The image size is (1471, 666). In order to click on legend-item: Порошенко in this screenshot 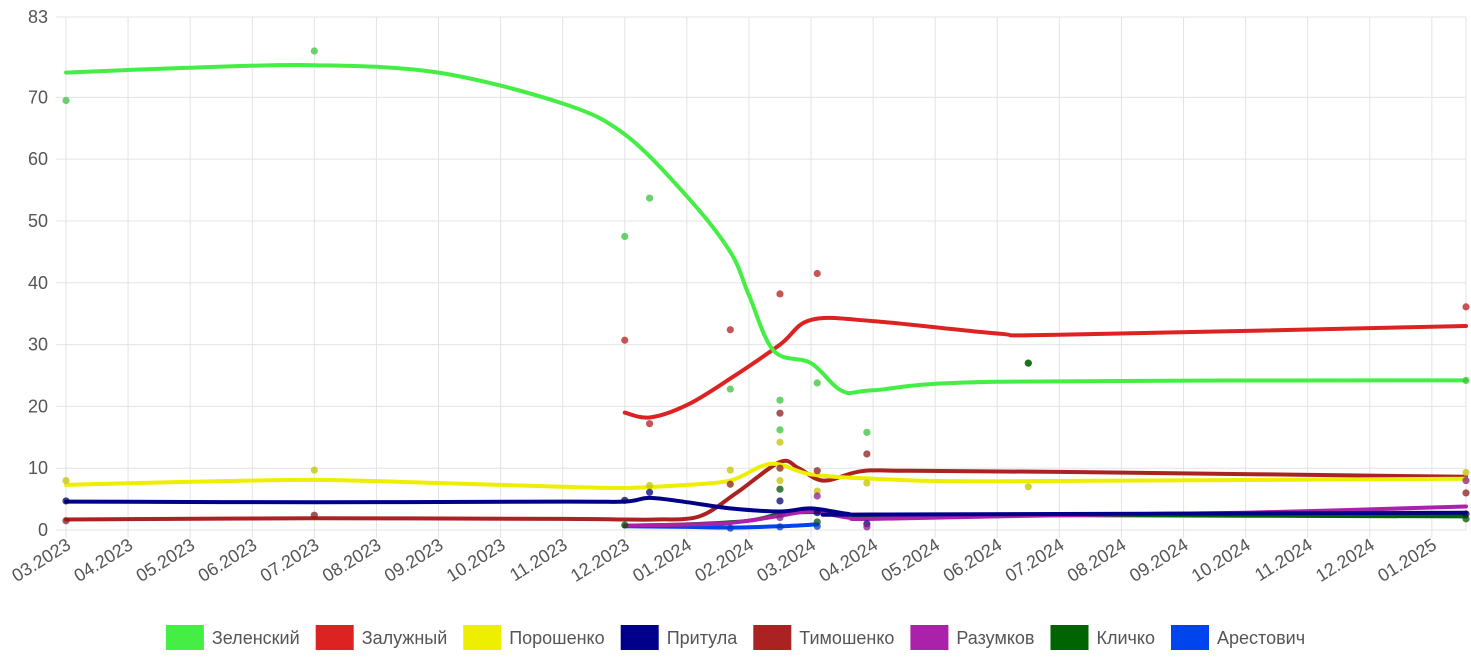, I will do `click(534, 637)`.